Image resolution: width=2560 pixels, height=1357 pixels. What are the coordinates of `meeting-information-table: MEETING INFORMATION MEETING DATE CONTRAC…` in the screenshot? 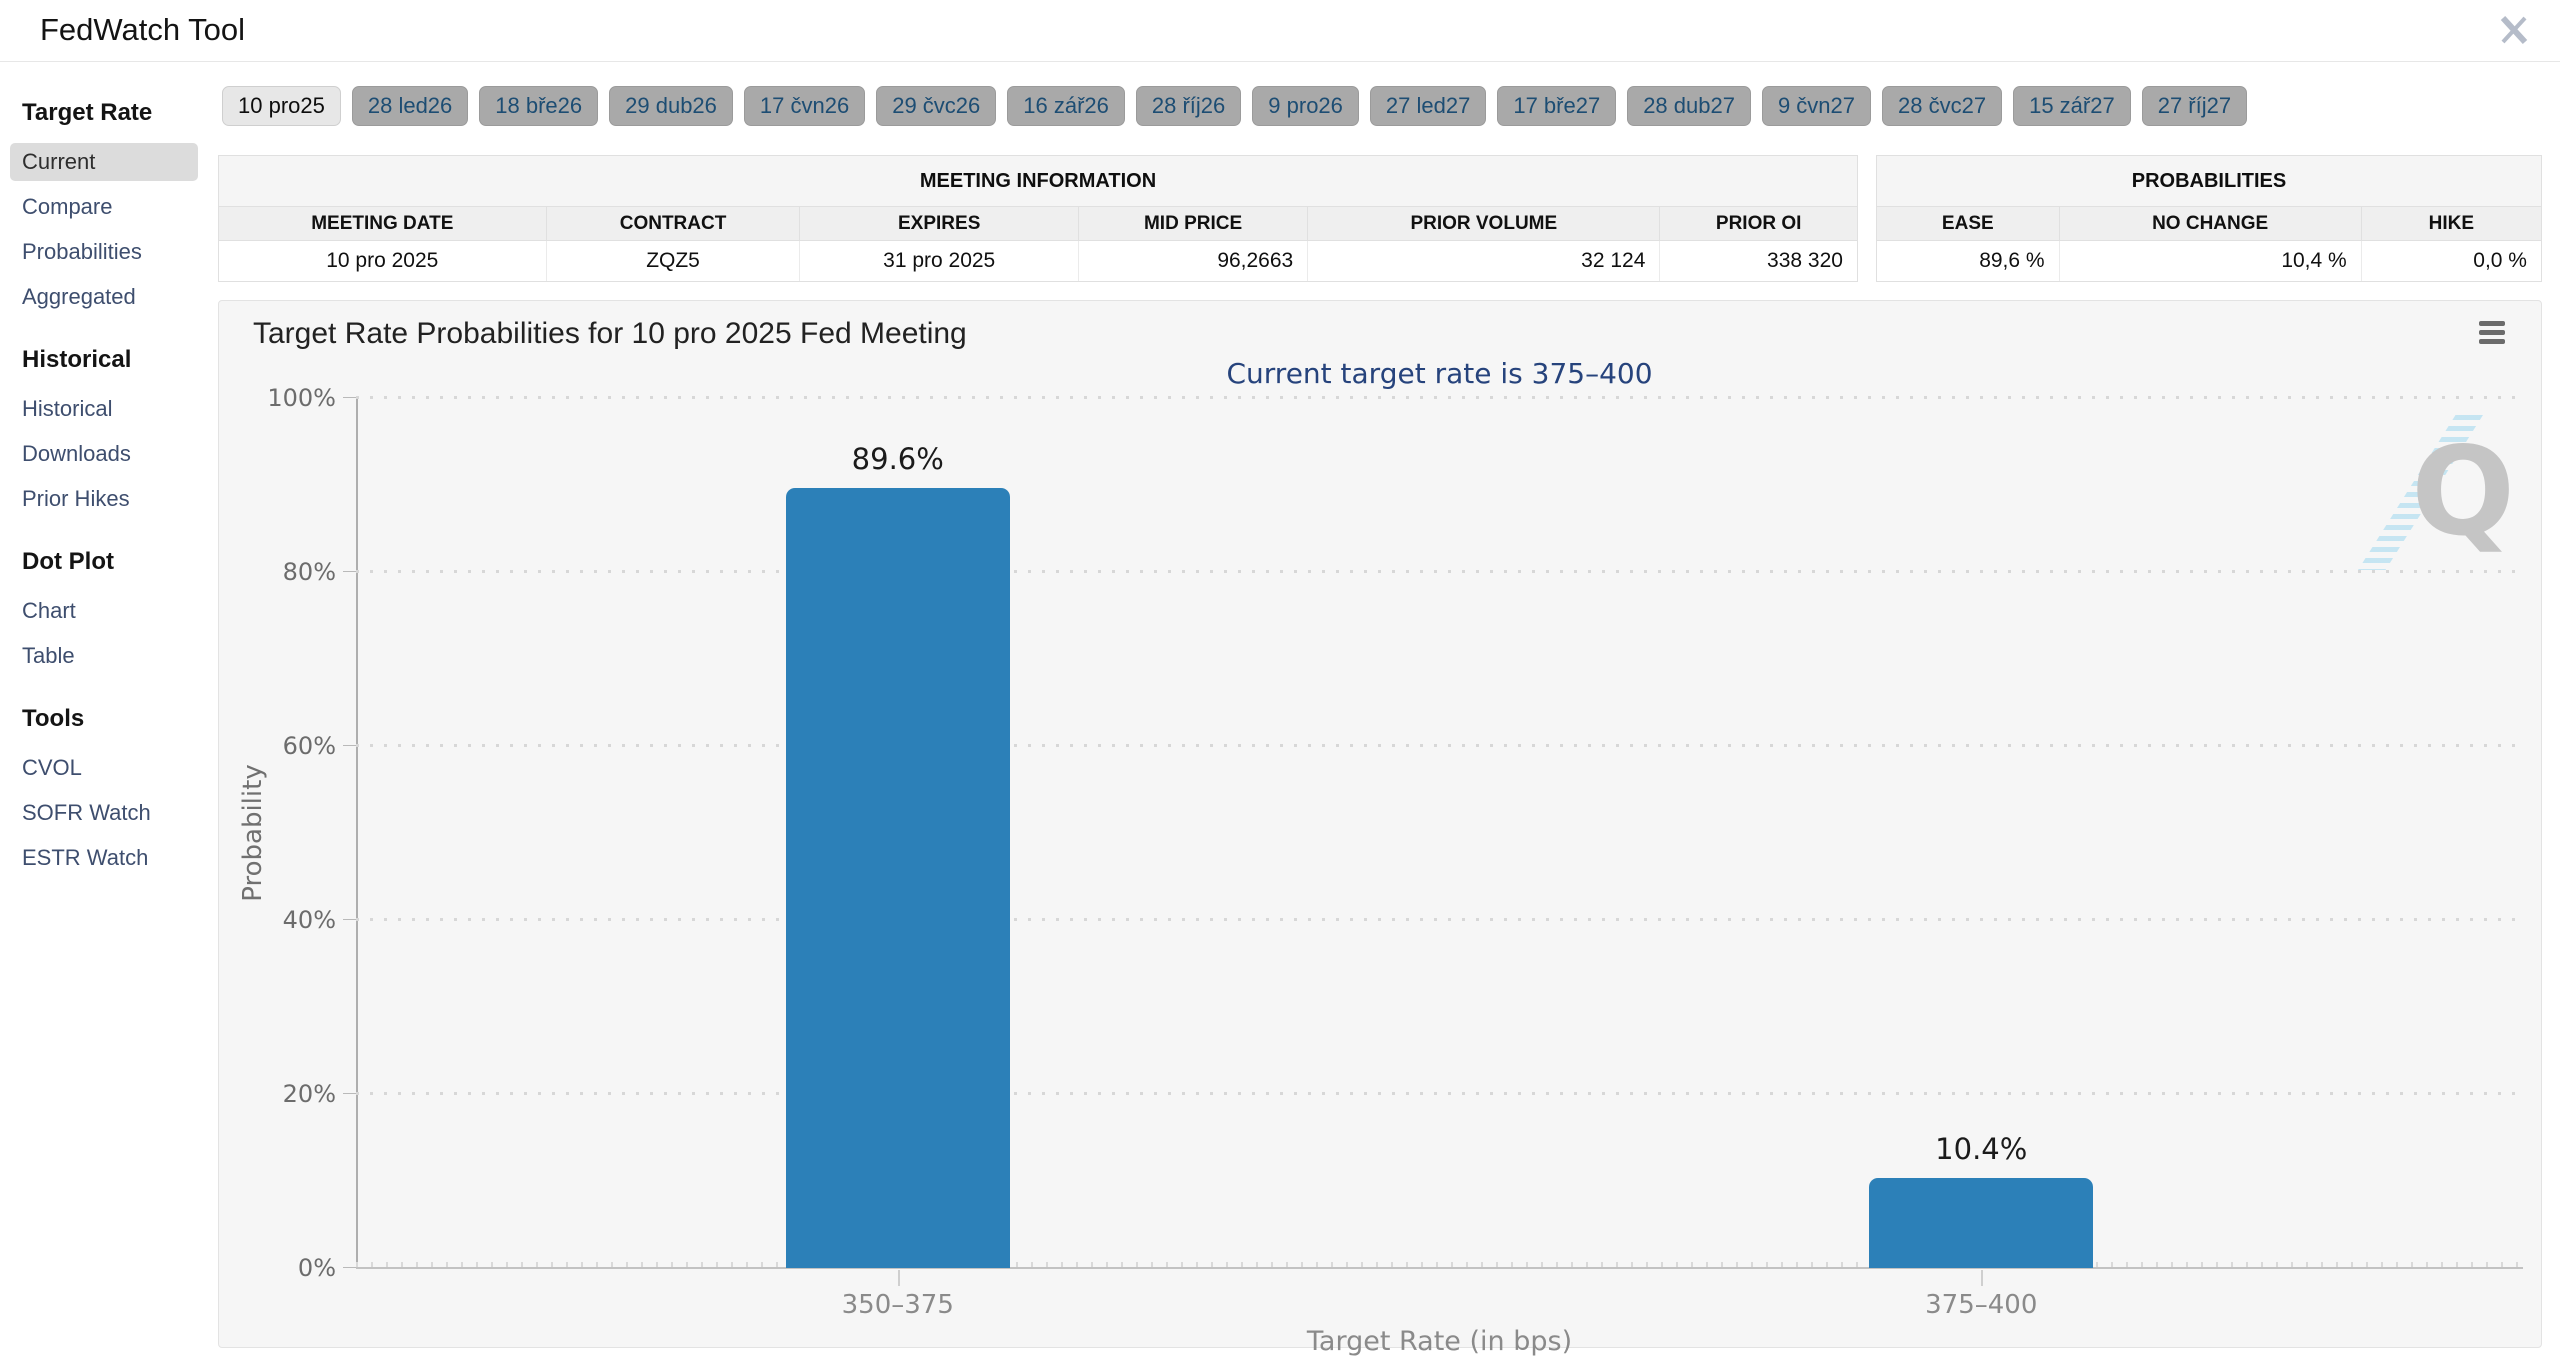 It's located at (1038, 218).